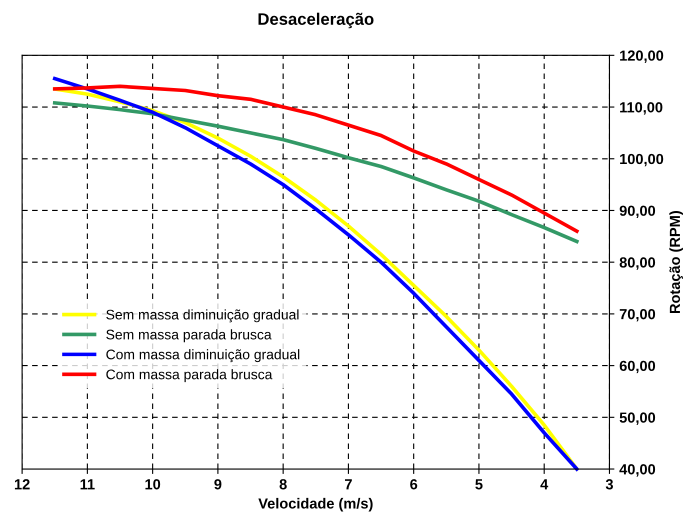 The image size is (691, 527). Describe the element at coordinates (22, 484) in the screenshot. I see `x-tick-label: 12` at that location.